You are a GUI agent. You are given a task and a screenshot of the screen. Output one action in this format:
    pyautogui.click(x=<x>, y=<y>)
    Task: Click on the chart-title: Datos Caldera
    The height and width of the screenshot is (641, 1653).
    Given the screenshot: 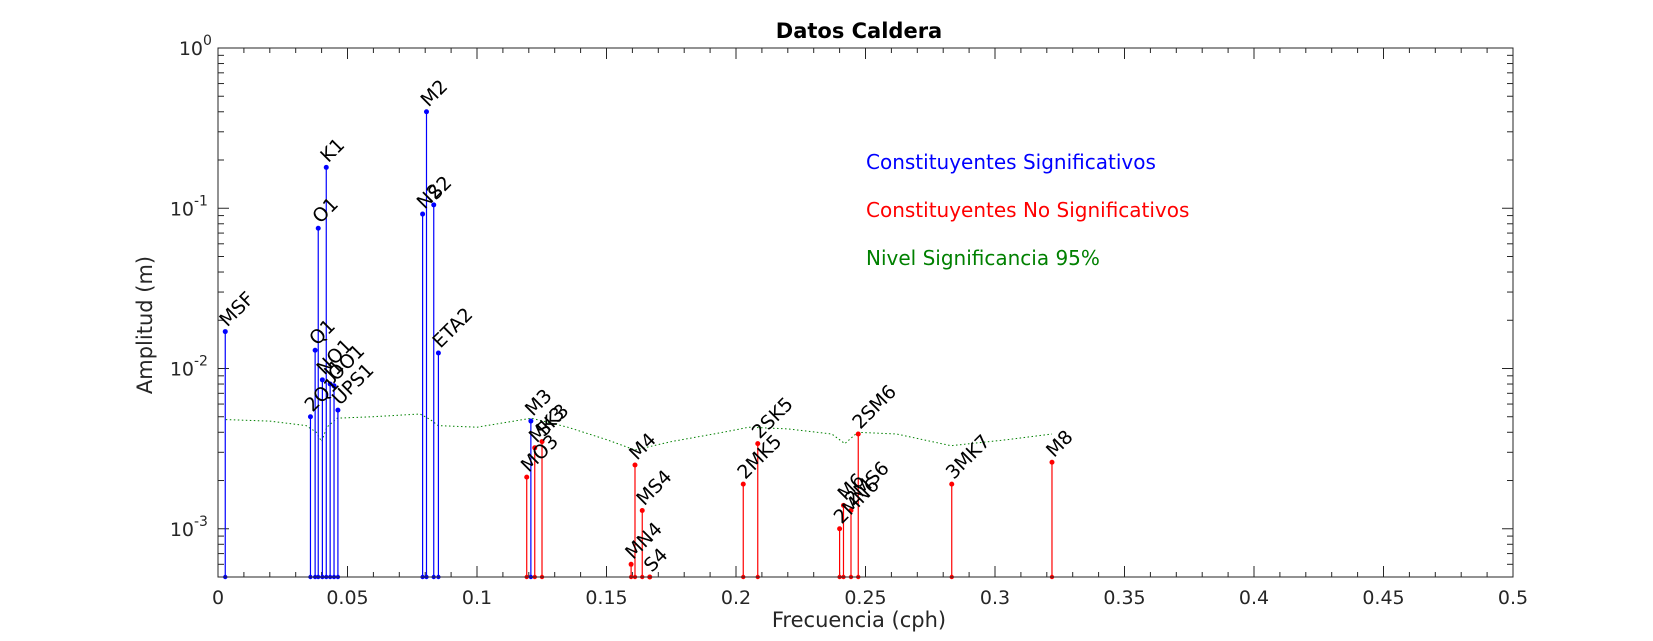 What is the action you would take?
    pyautogui.click(x=859, y=31)
    